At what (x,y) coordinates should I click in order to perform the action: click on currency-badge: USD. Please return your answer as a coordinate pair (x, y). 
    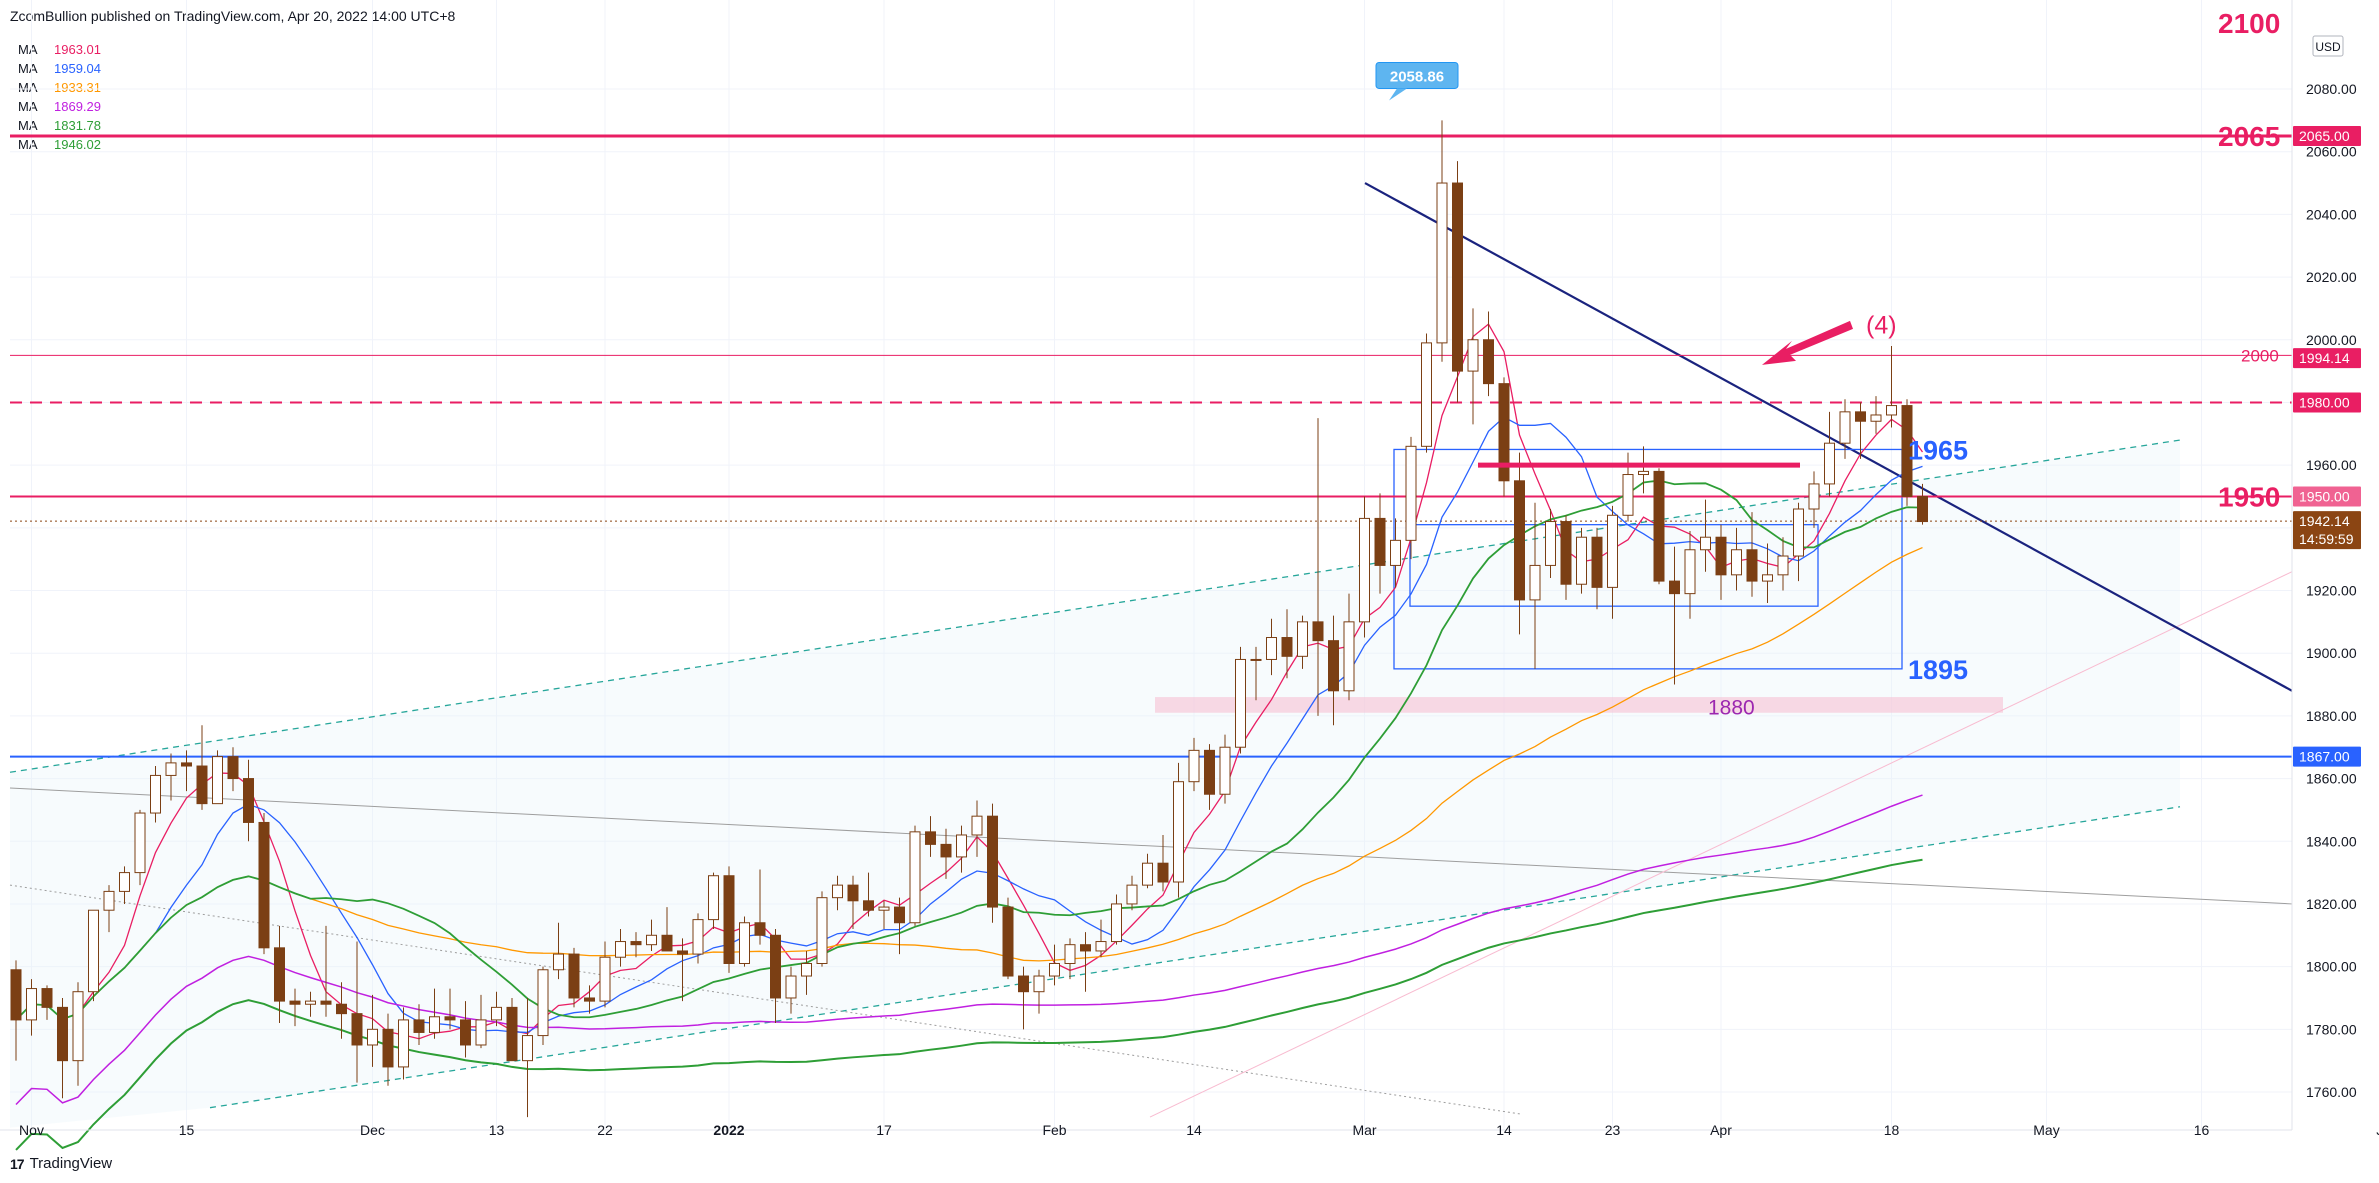
    Looking at the image, I should click on (2328, 46).